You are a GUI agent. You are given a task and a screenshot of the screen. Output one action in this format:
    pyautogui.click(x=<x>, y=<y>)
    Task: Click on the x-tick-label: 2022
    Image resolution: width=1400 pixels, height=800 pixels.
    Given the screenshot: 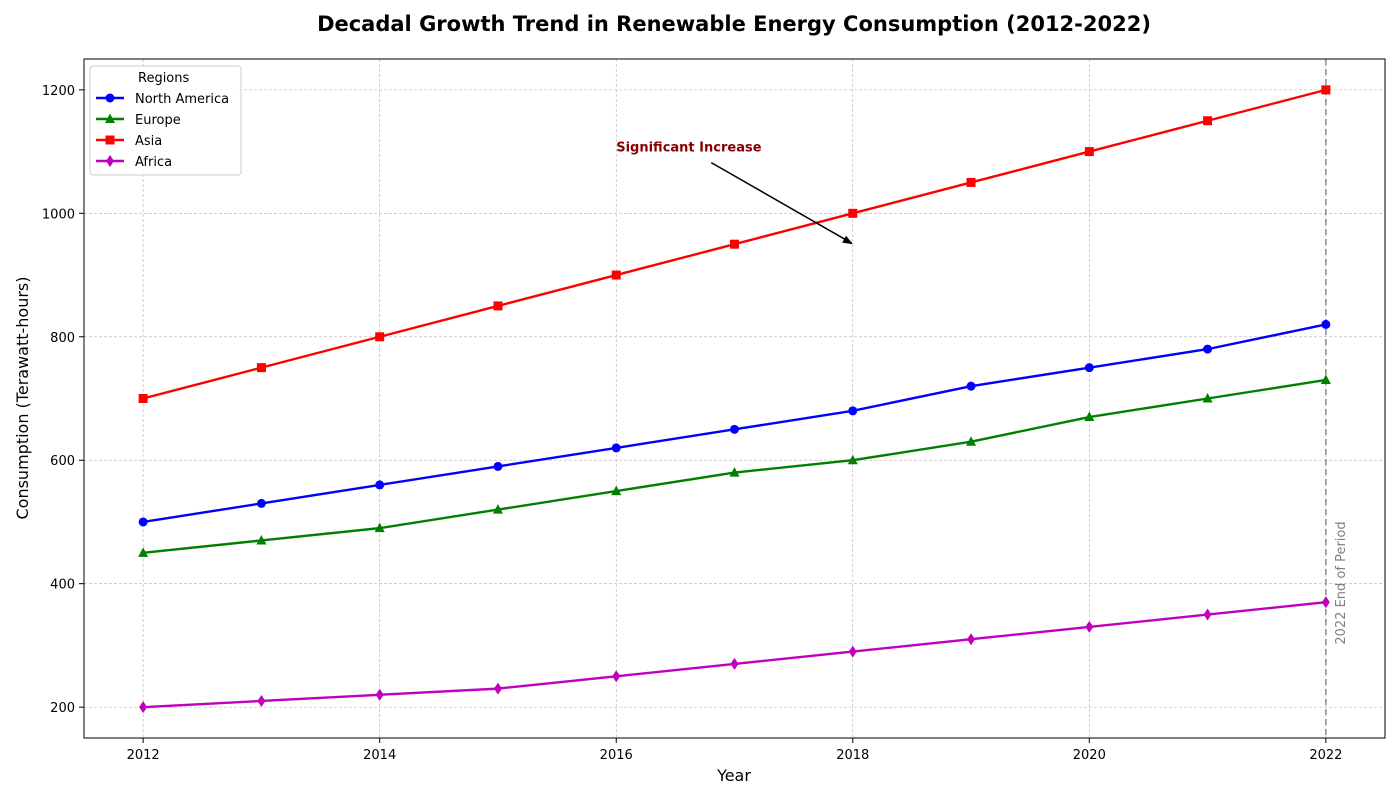 What is the action you would take?
    pyautogui.click(x=1325, y=755)
    